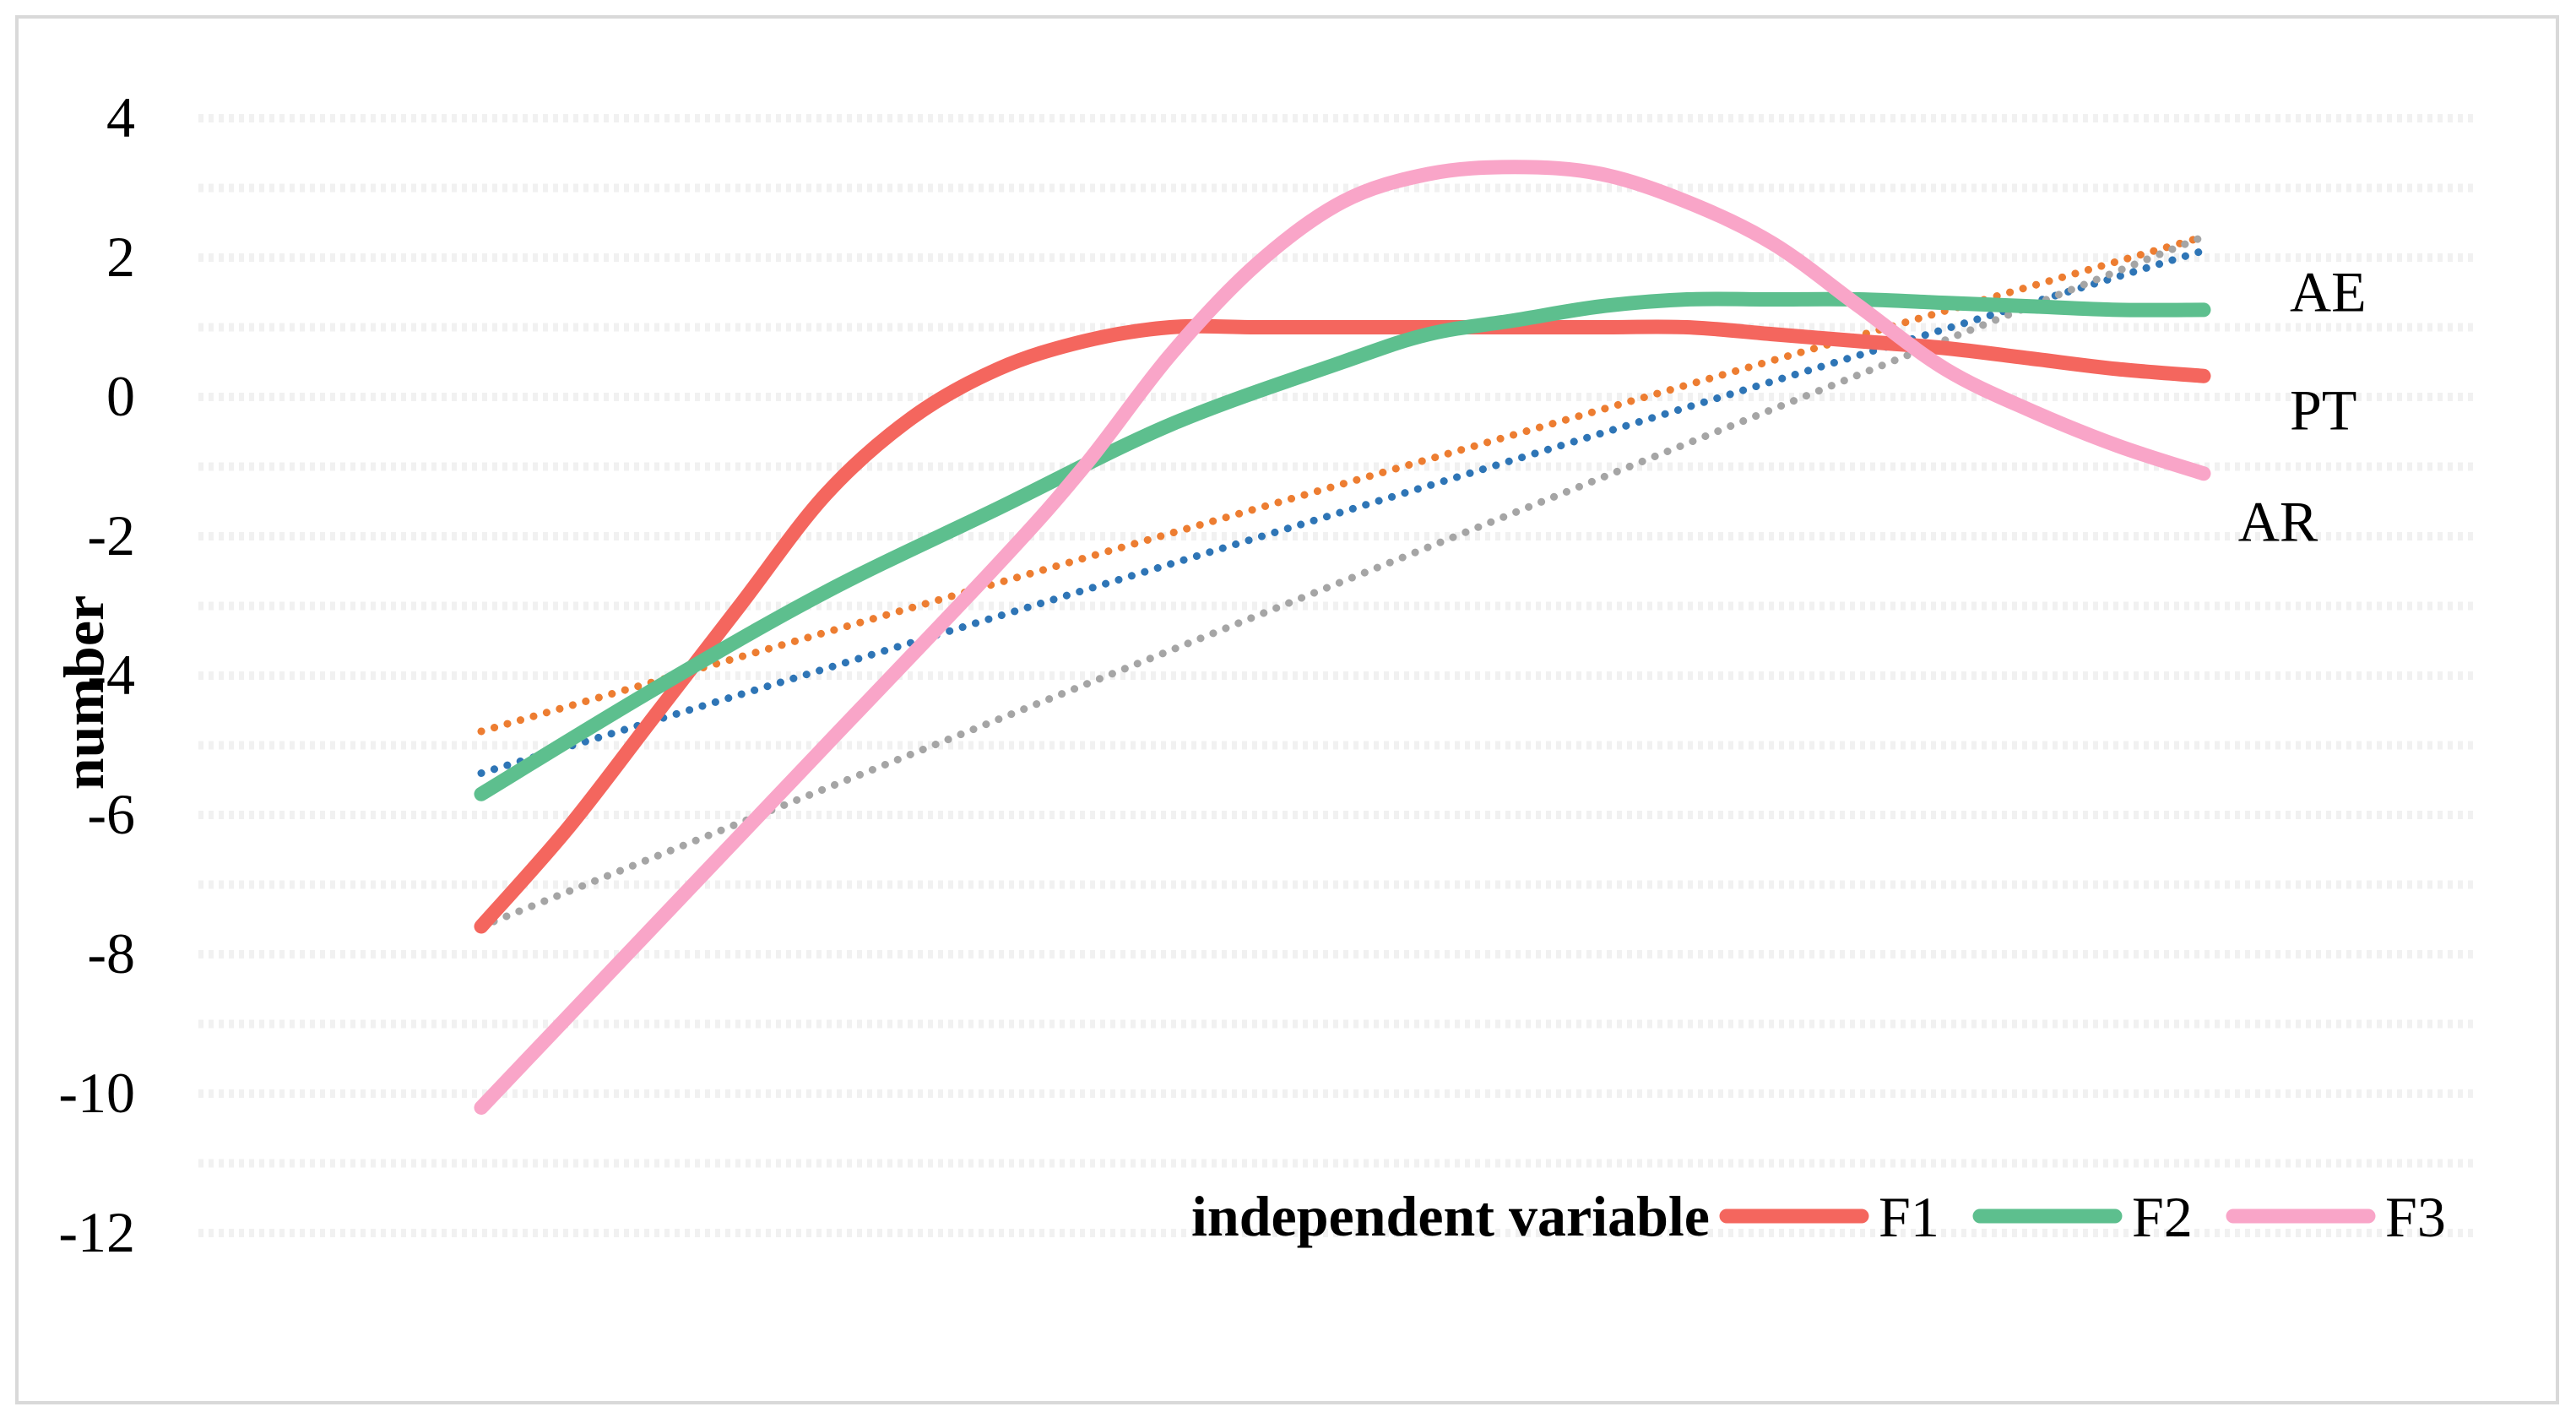 This screenshot has height=1423, width=2576. I want to click on legend-label-f3: F3, so click(2416, 1217).